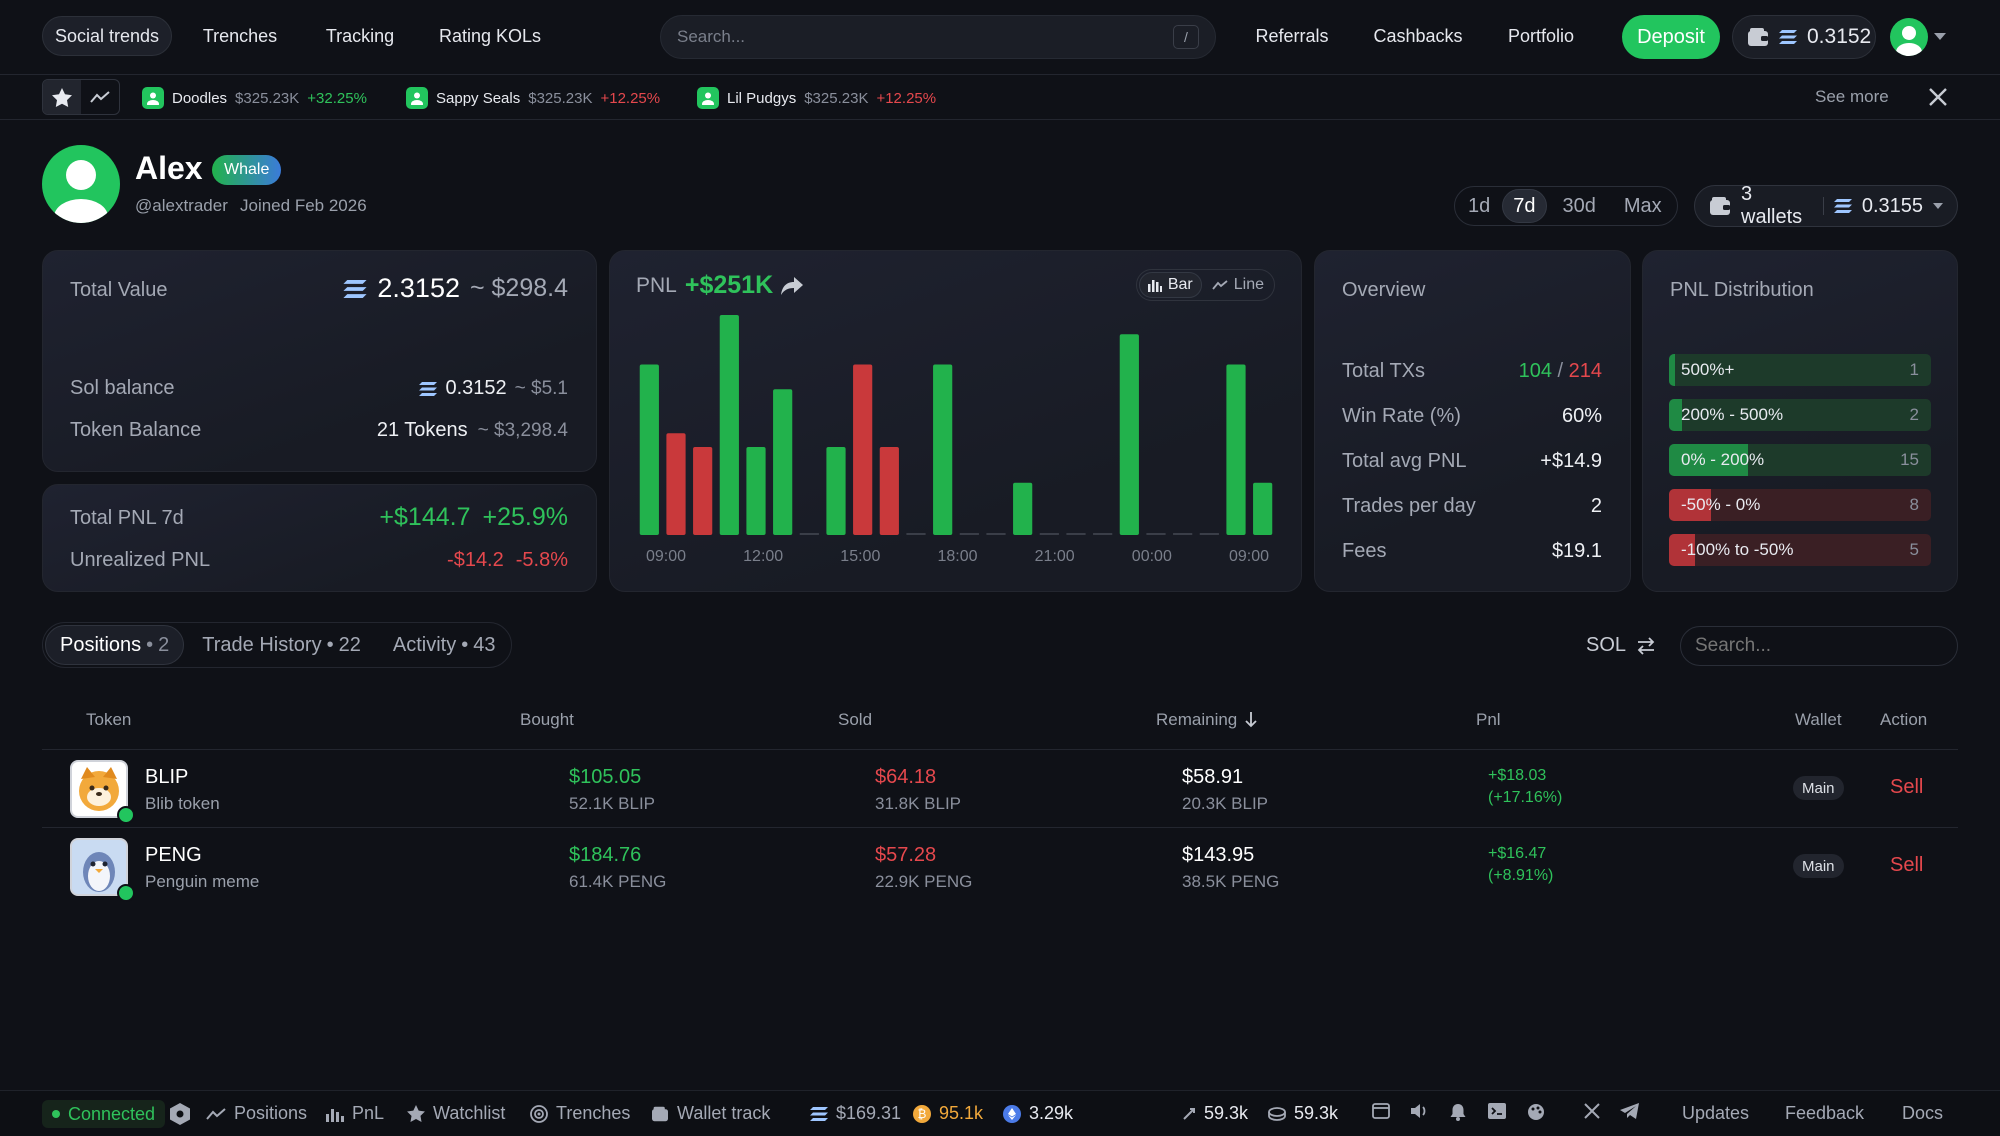 This screenshot has width=2000, height=1136. I want to click on overview-label-avg-pnl: Total avg PNL, so click(1404, 461).